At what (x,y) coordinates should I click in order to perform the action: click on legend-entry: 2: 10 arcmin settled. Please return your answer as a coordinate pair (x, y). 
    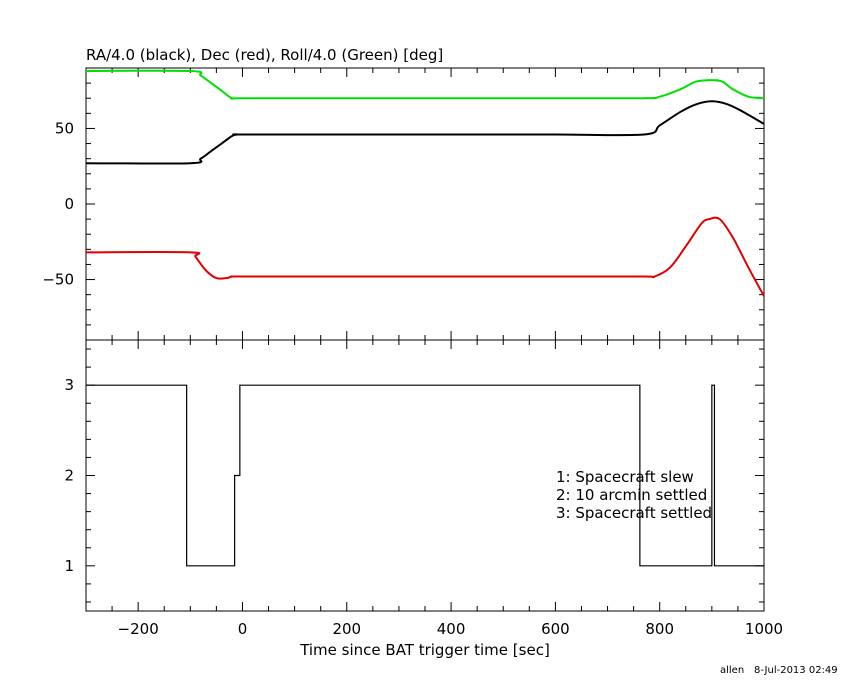
    Looking at the image, I should click on (631, 495).